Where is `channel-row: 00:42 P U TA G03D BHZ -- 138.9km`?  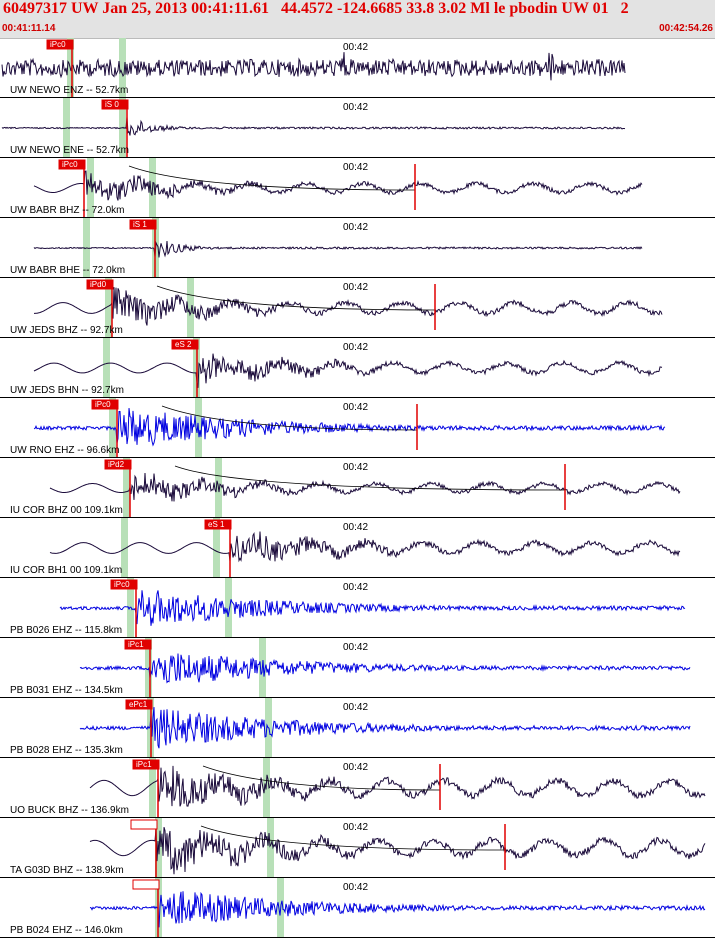
channel-row: 00:42 P U TA G03D BHZ -- 138.9km is located at coordinates (357, 848).